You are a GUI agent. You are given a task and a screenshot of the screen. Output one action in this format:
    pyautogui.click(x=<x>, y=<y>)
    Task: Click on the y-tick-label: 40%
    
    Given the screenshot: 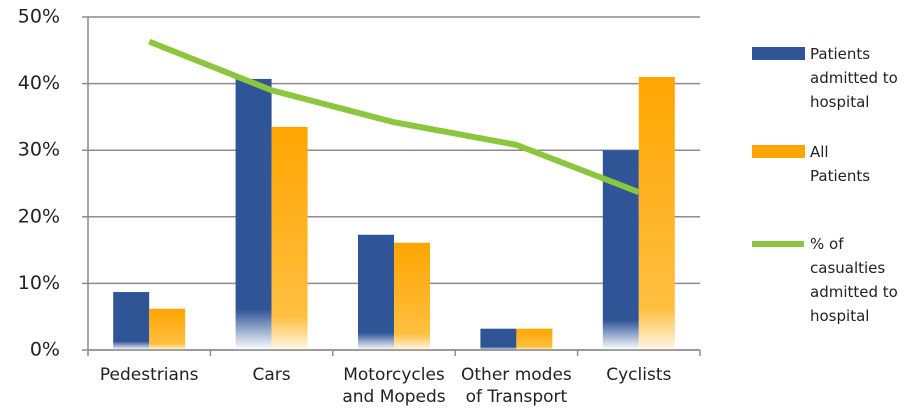 What is the action you would take?
    pyautogui.click(x=39, y=83)
    